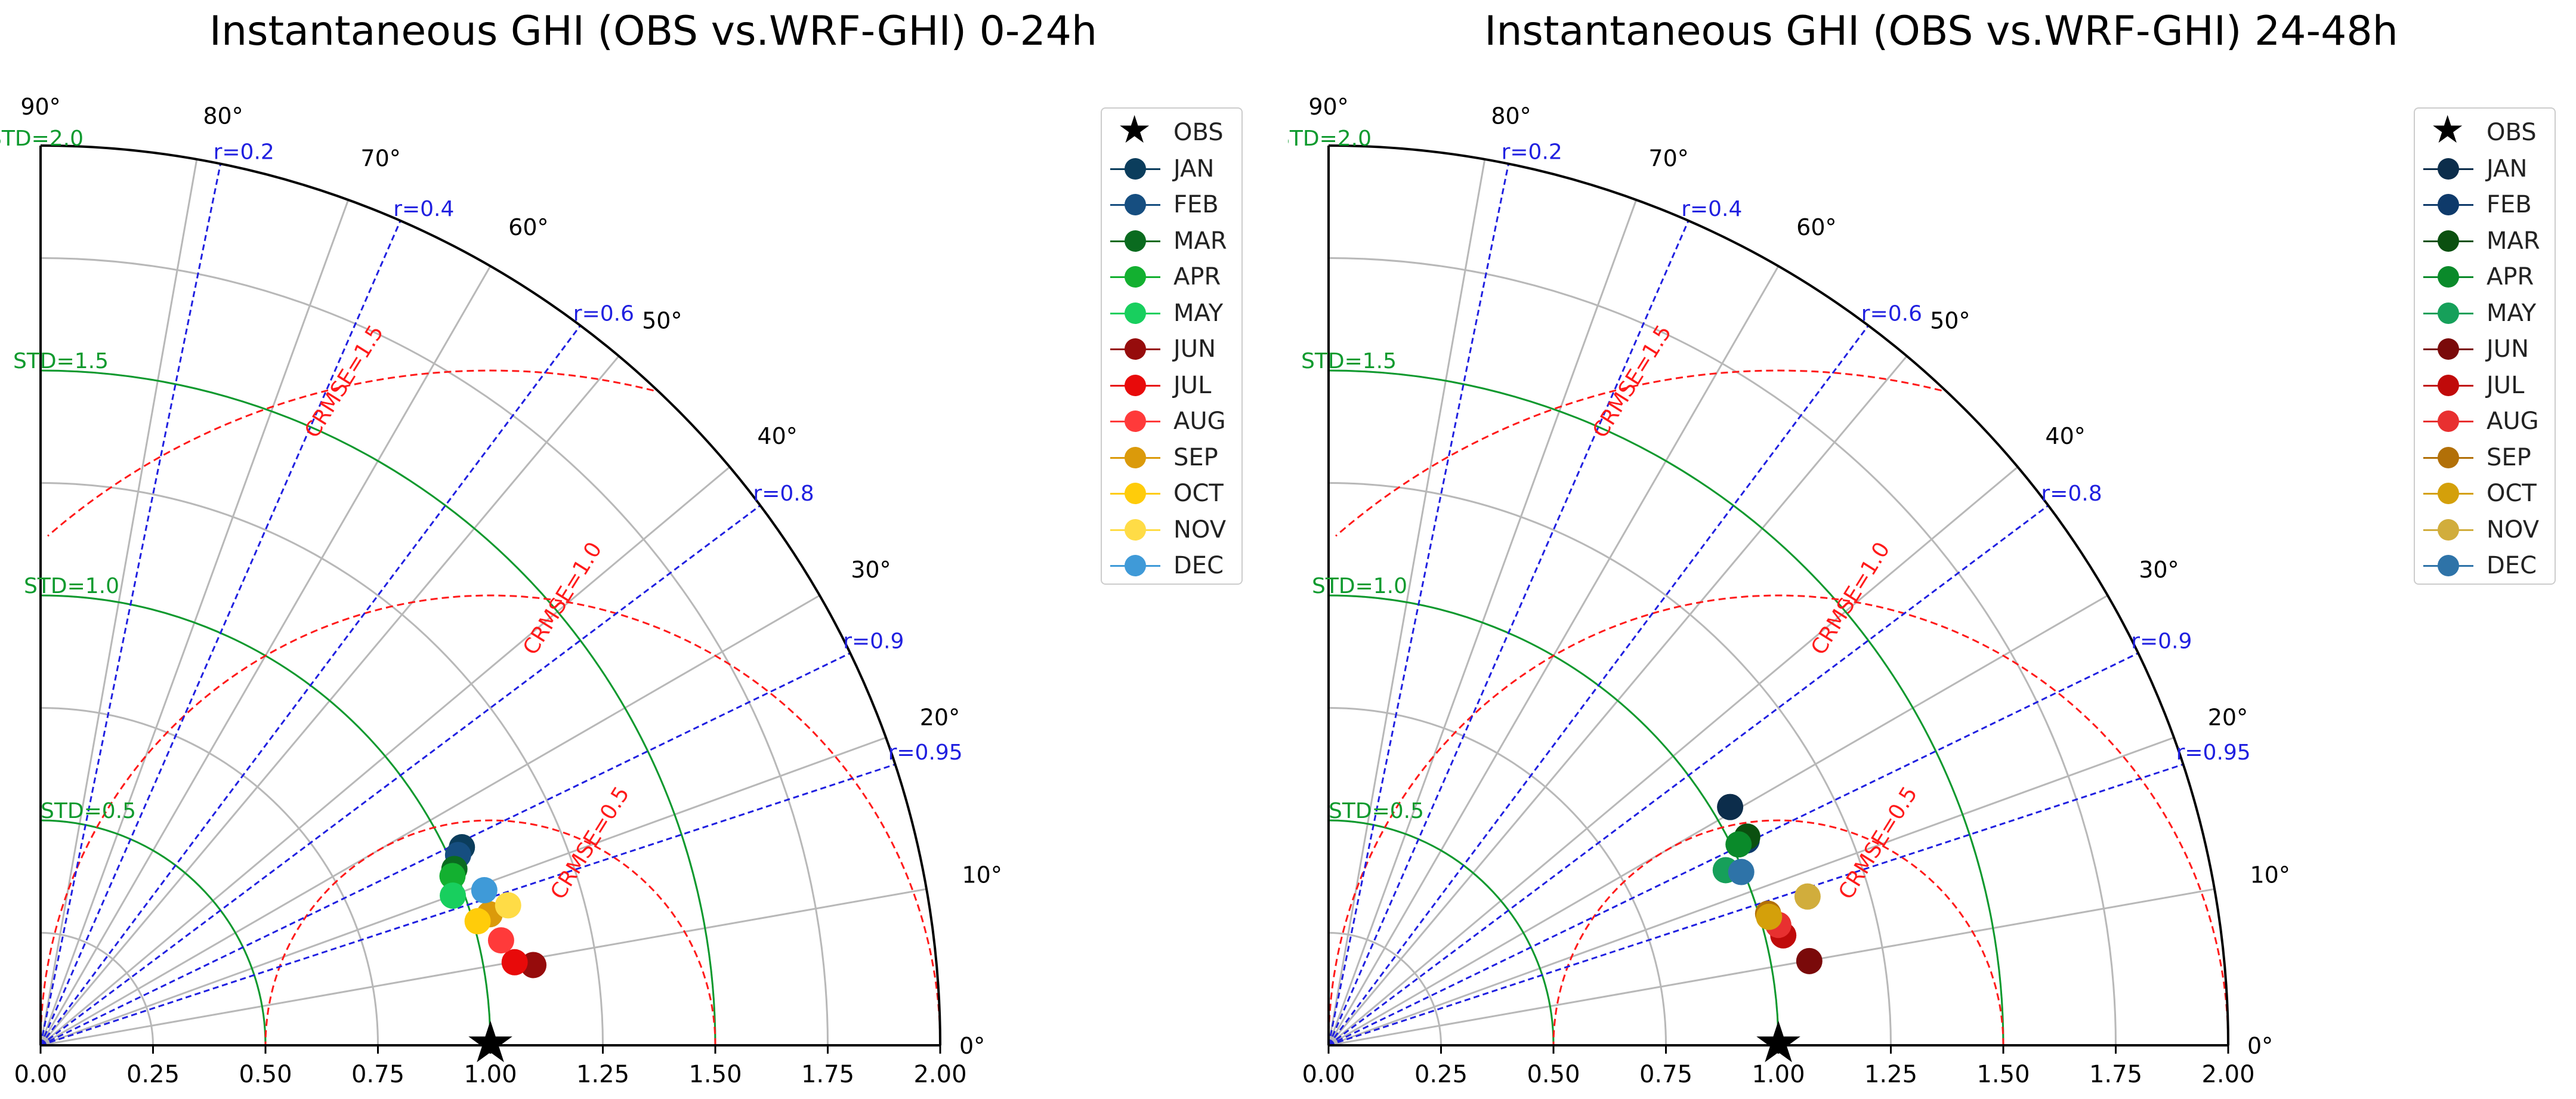 This screenshot has width=2576, height=1099. What do you see at coordinates (2227, 1074) in the screenshot?
I see `x-tick-label: 2.00` at bounding box center [2227, 1074].